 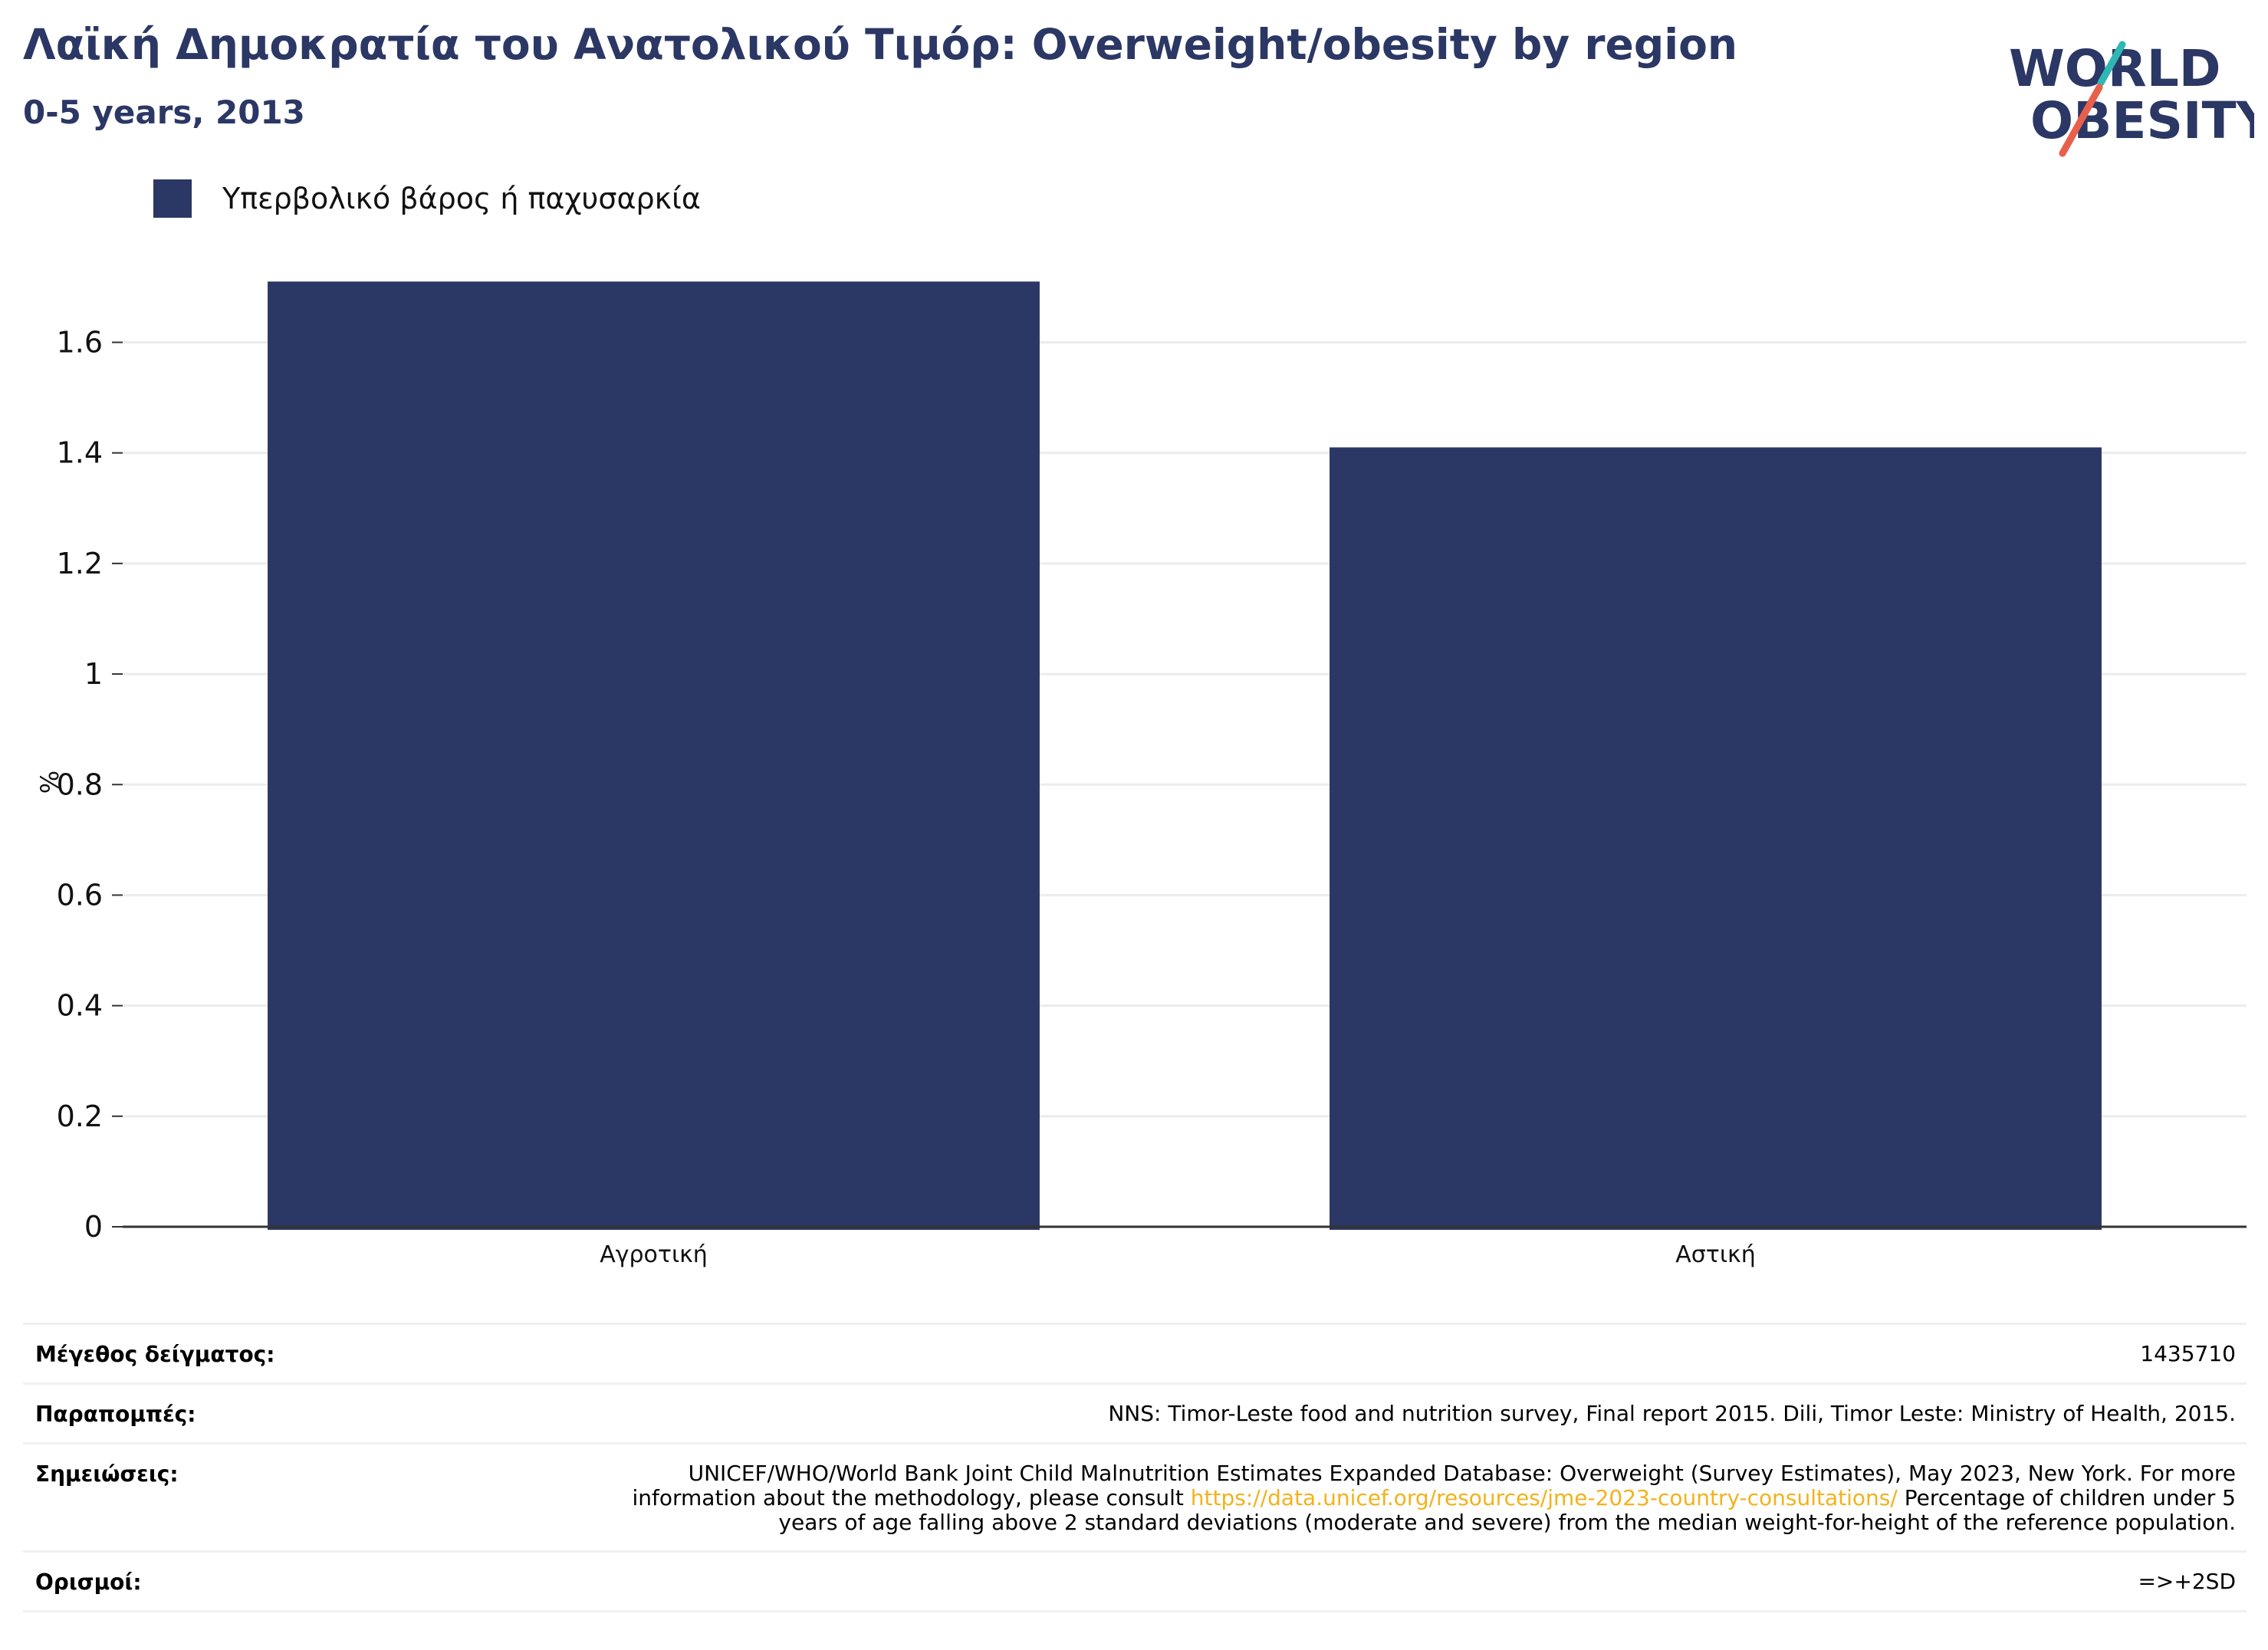 What do you see at coordinates (93, 1227) in the screenshot?
I see `y-tick-label: 0` at bounding box center [93, 1227].